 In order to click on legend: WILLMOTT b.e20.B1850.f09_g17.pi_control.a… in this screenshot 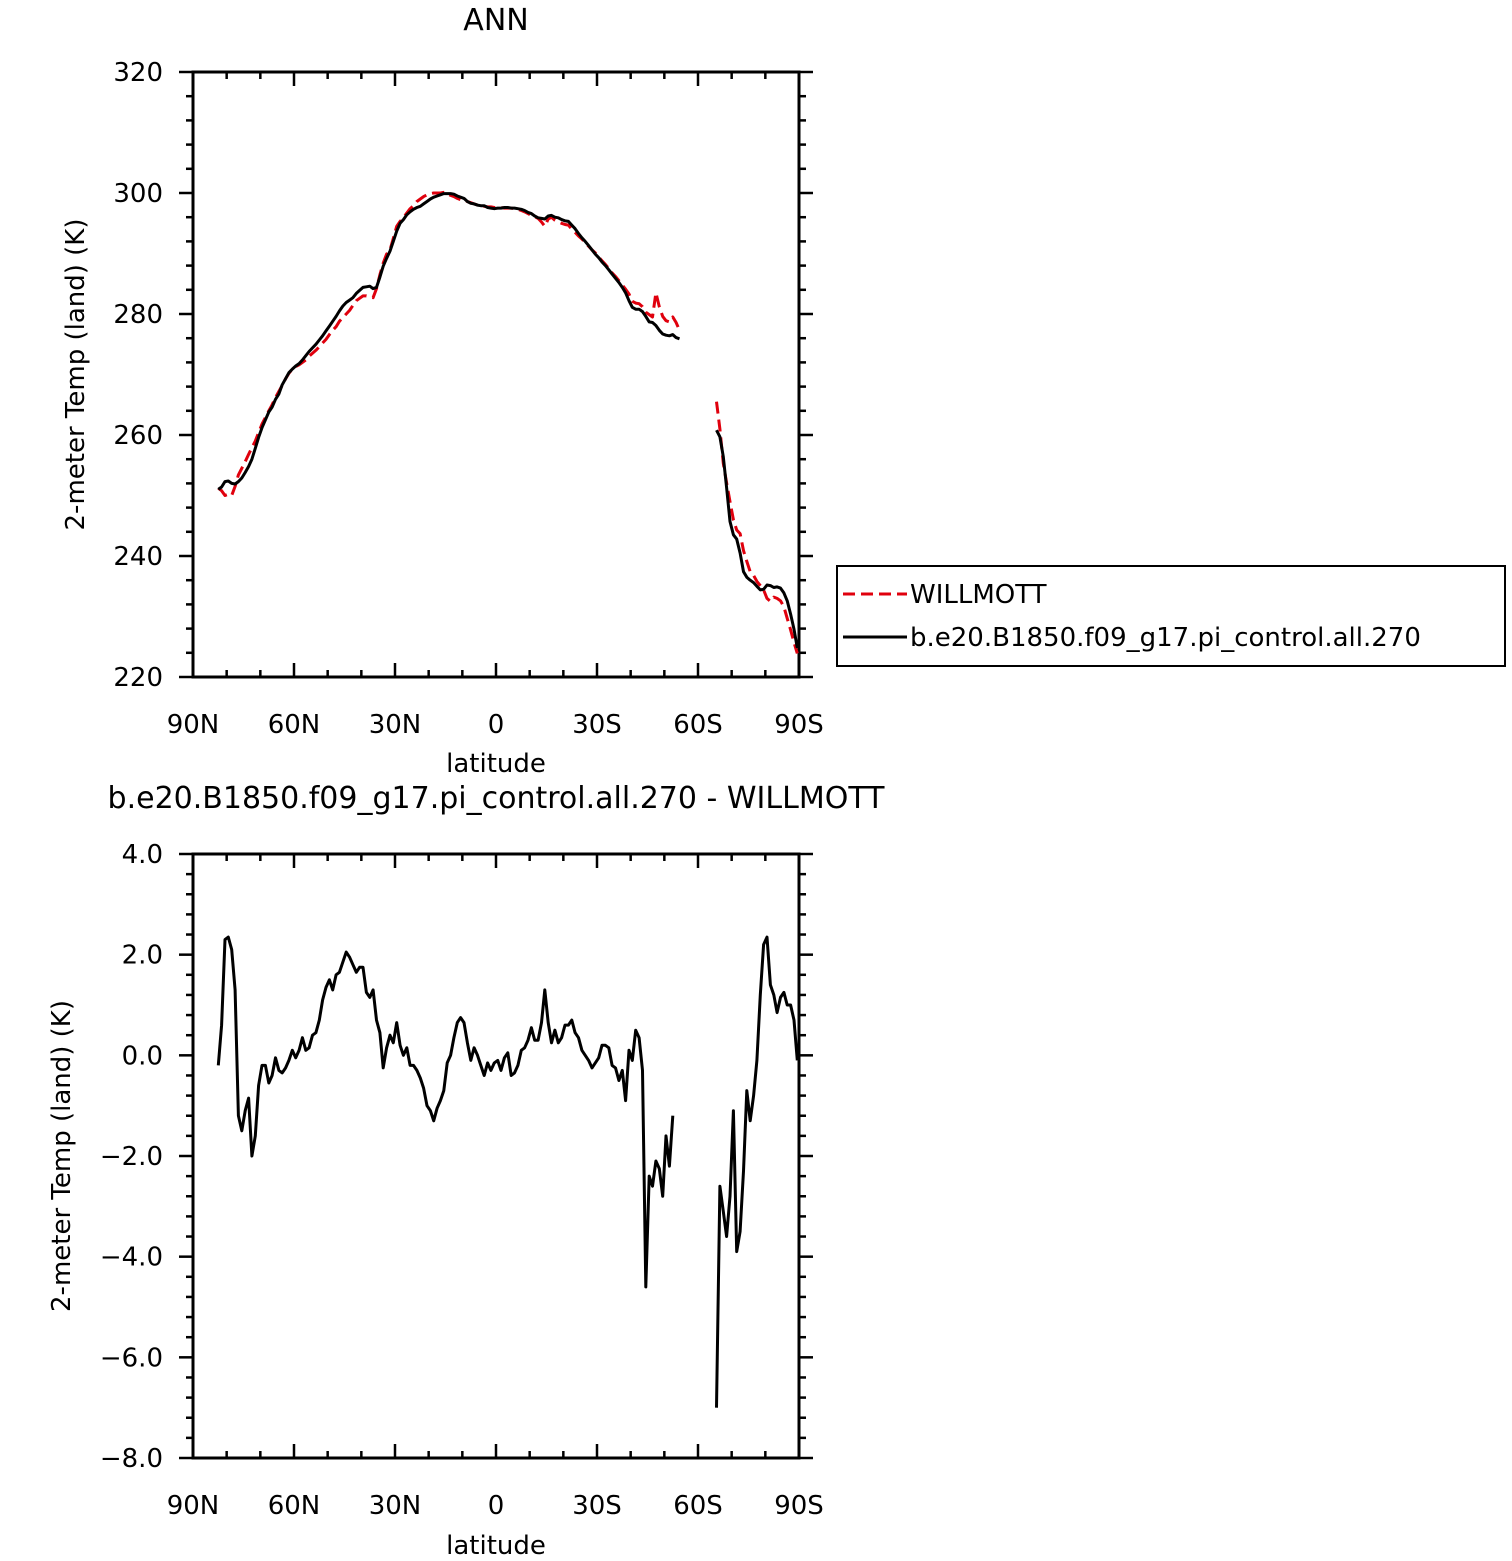, I will do `click(1171, 616)`.